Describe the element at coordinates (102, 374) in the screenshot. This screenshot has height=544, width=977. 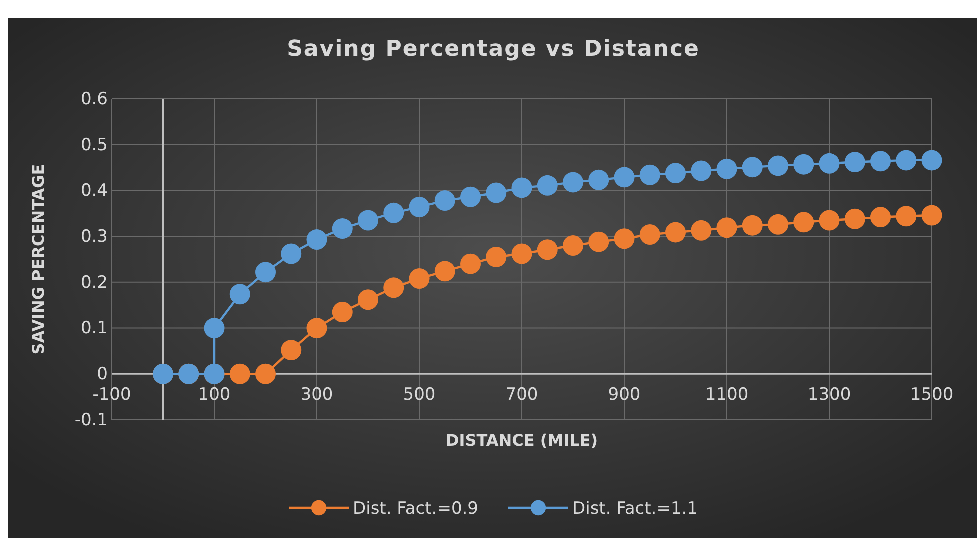
I see `y-tick-label: 0` at that location.